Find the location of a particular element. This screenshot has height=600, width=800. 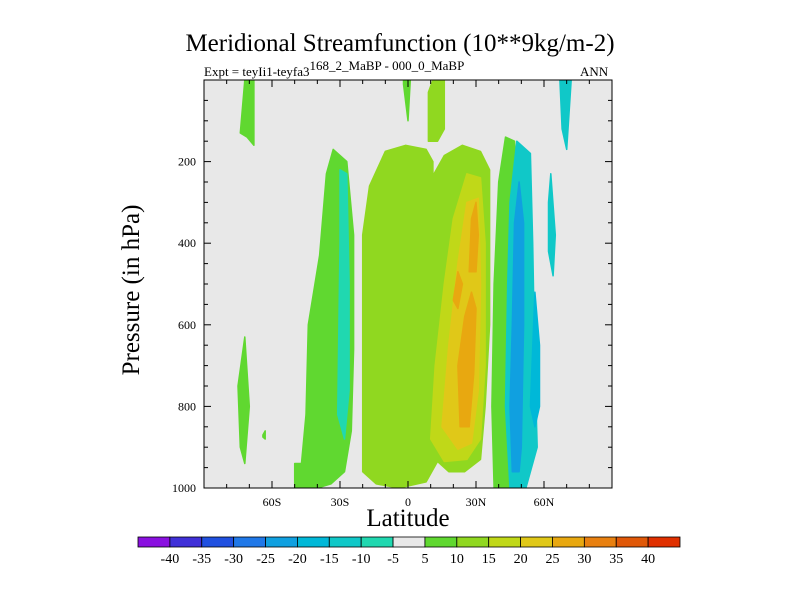

colorbar-label: 20 is located at coordinates (521, 559).